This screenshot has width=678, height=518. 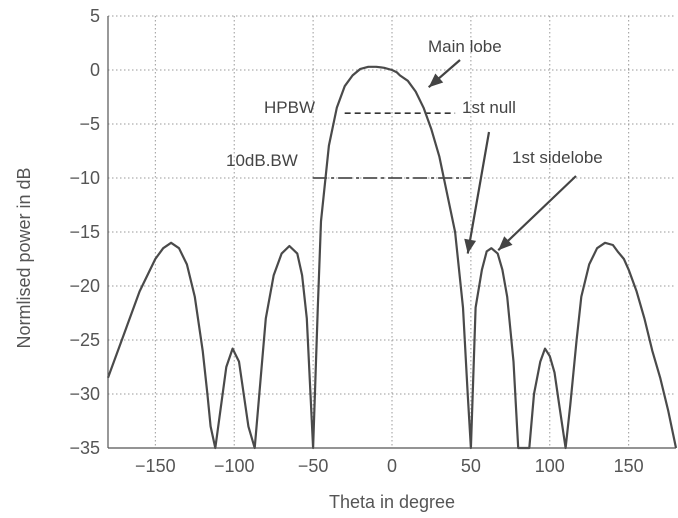 I want to click on arrow-first-sidelobe-head, so click(x=505, y=243).